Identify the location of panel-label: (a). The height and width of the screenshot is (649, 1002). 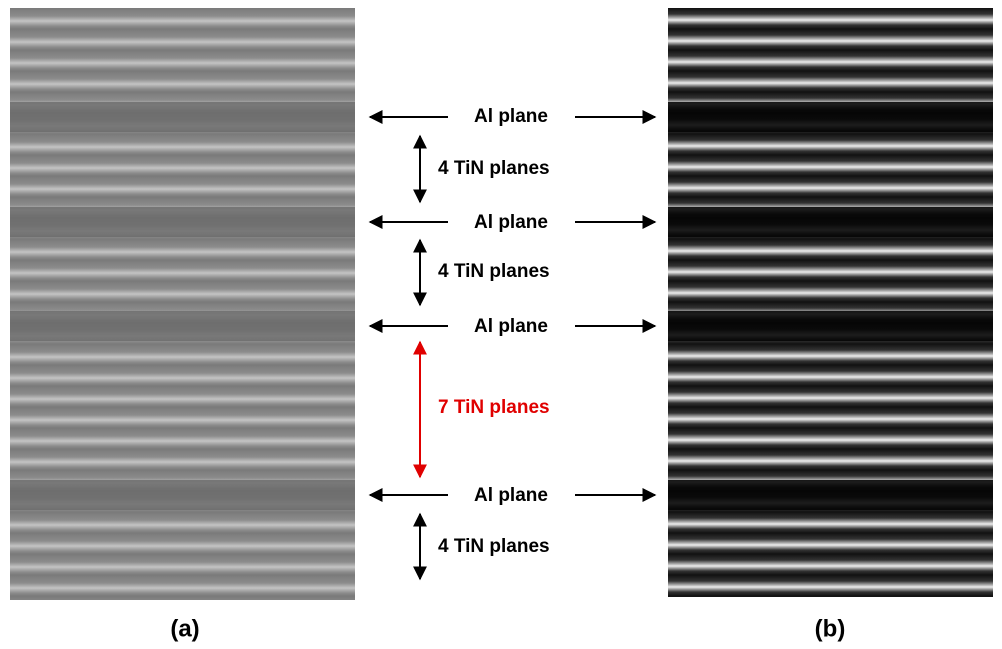
(184, 628).